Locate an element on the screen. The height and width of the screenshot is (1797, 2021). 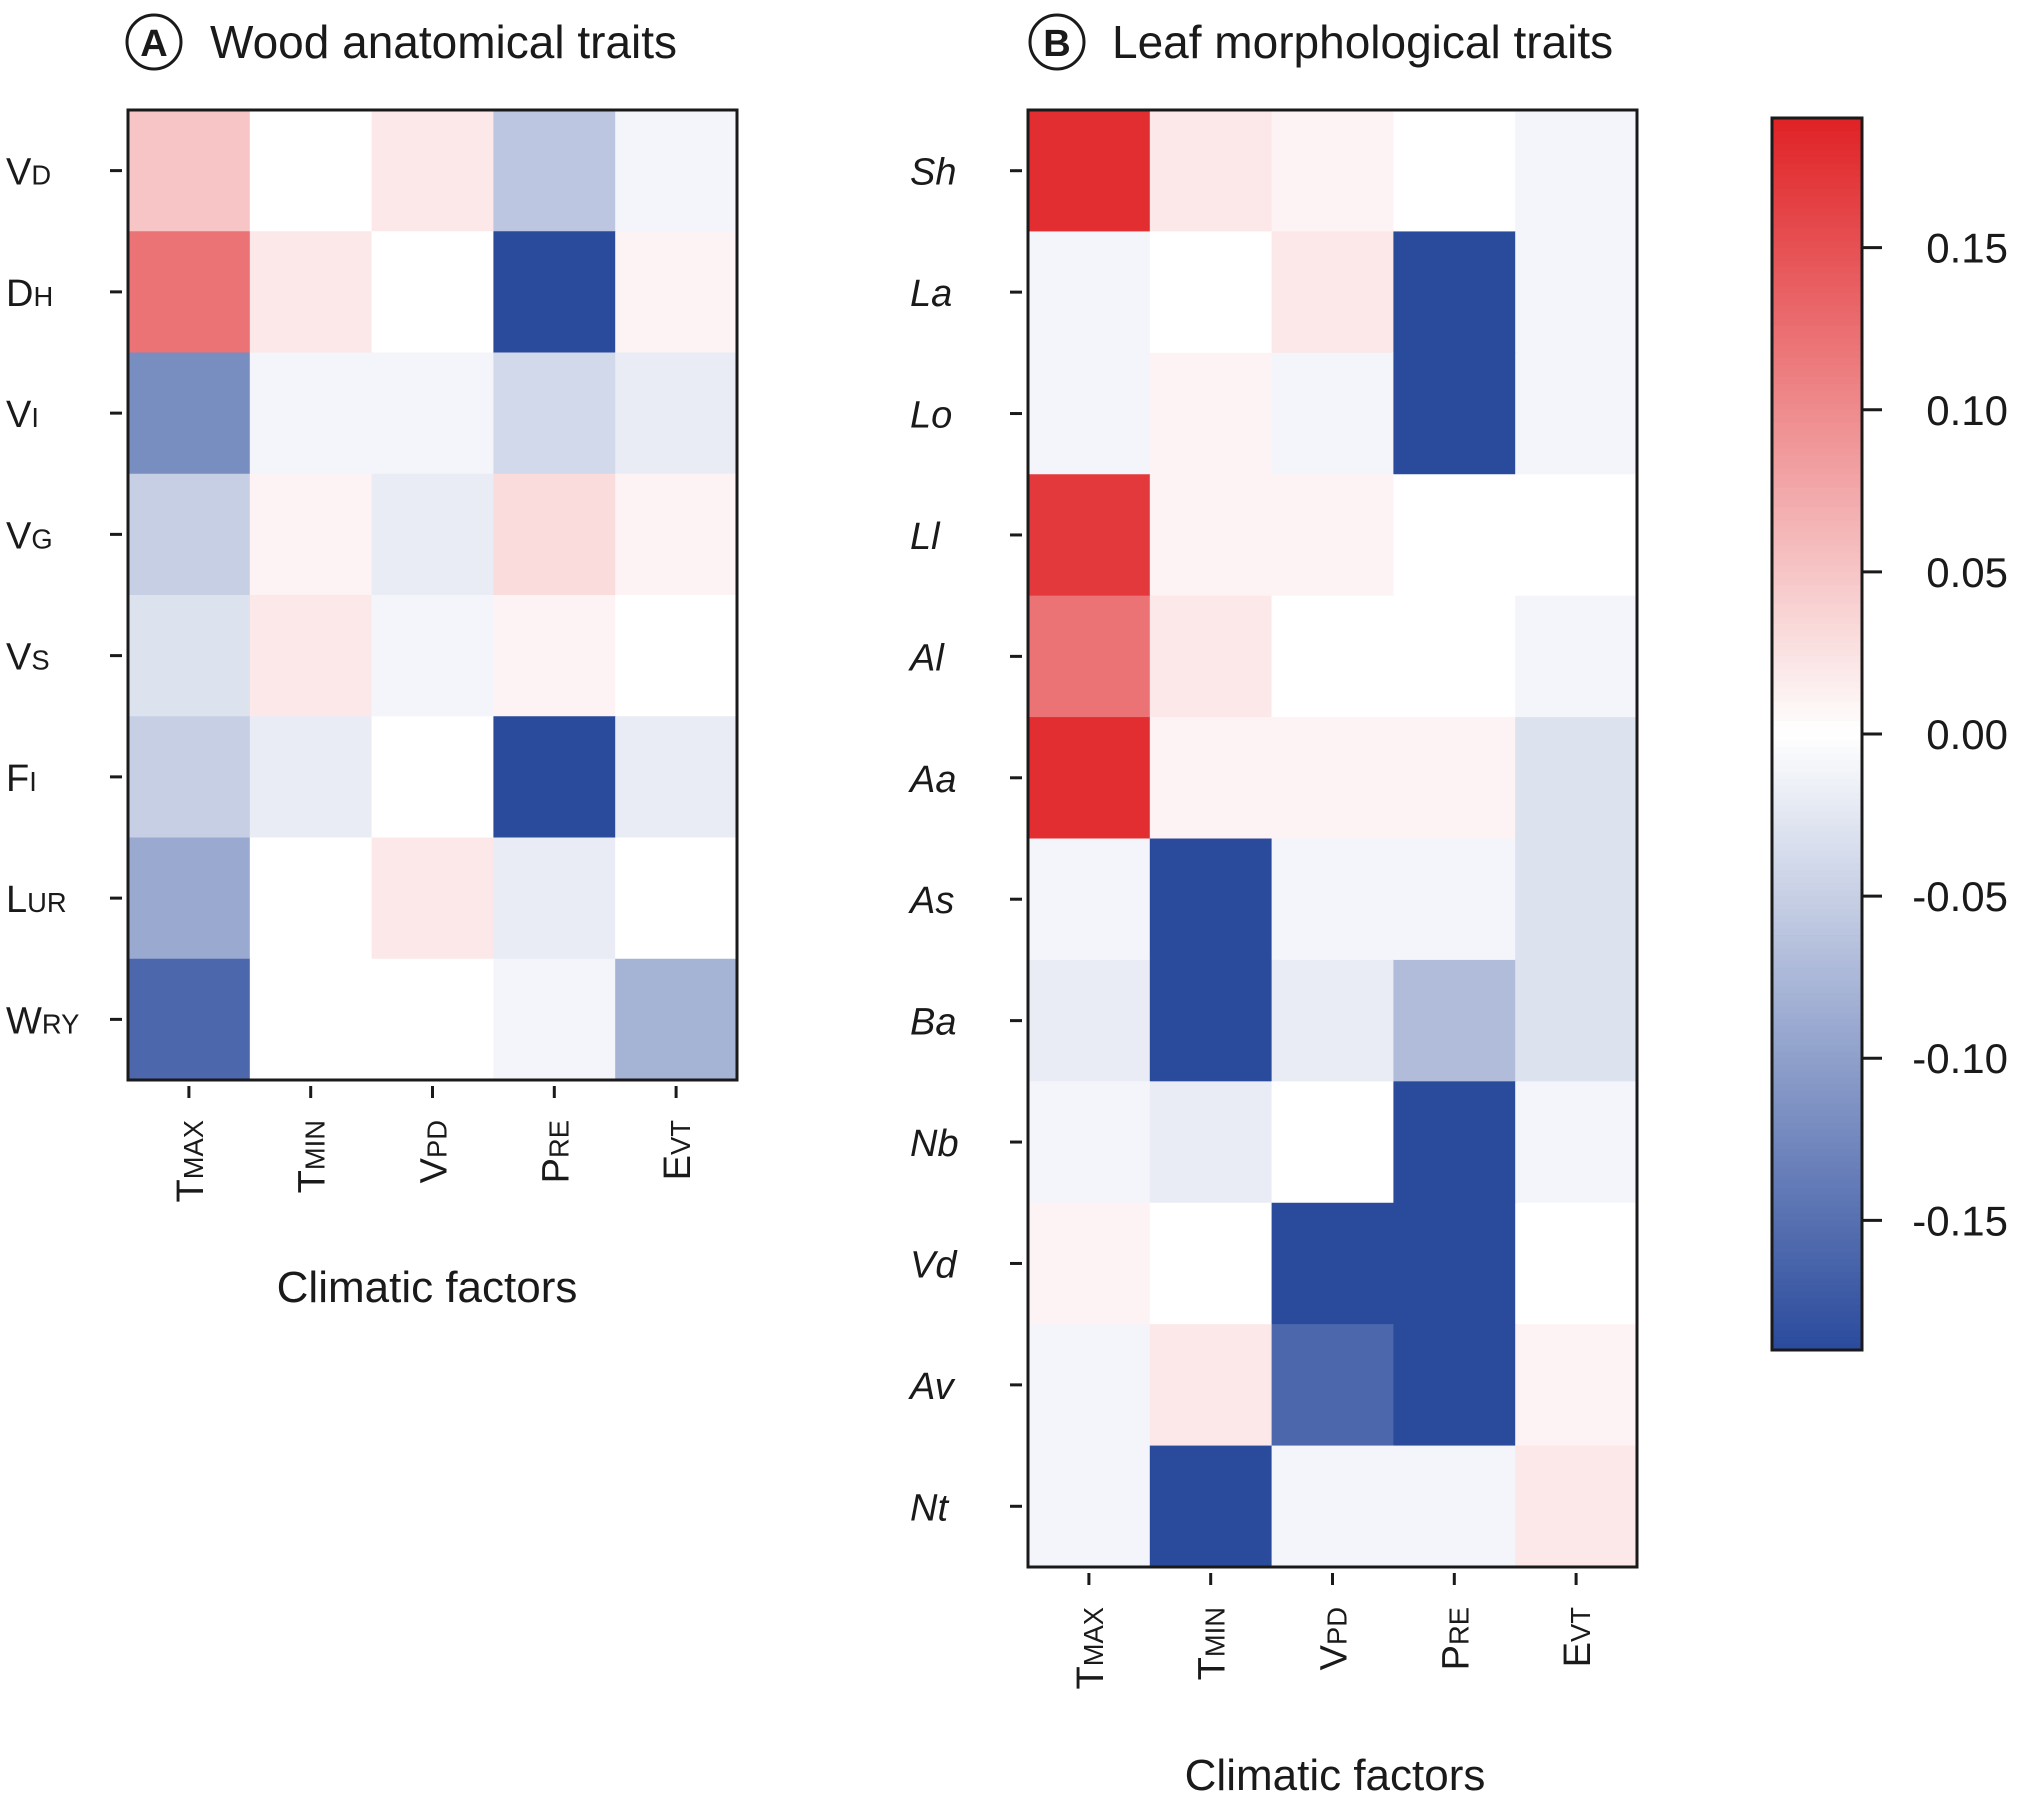
y-tick-label: Ba is located at coordinates (933, 1023).